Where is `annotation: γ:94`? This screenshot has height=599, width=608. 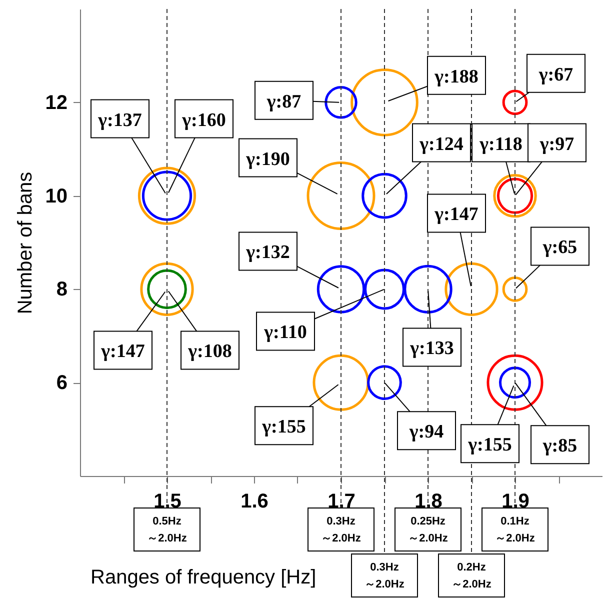
annotation: γ:94 is located at coordinates (426, 432).